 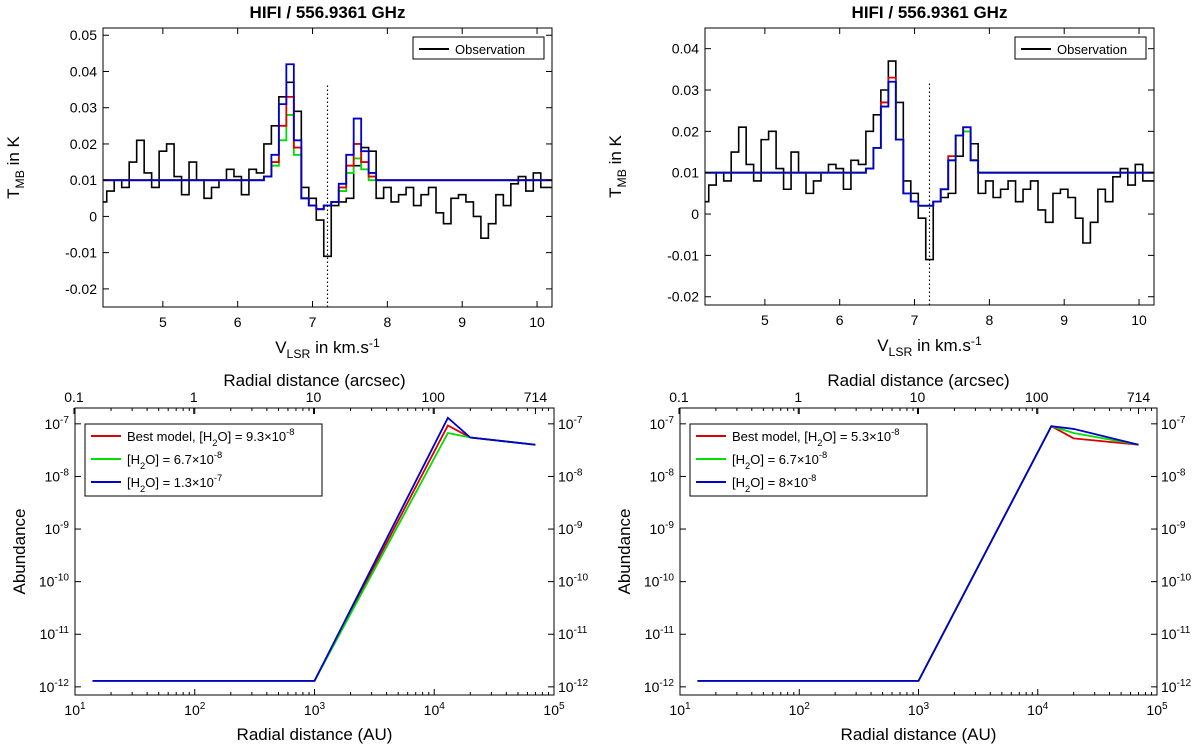 What do you see at coordinates (1064, 320) in the screenshot?
I see `x-tick-label: 9` at bounding box center [1064, 320].